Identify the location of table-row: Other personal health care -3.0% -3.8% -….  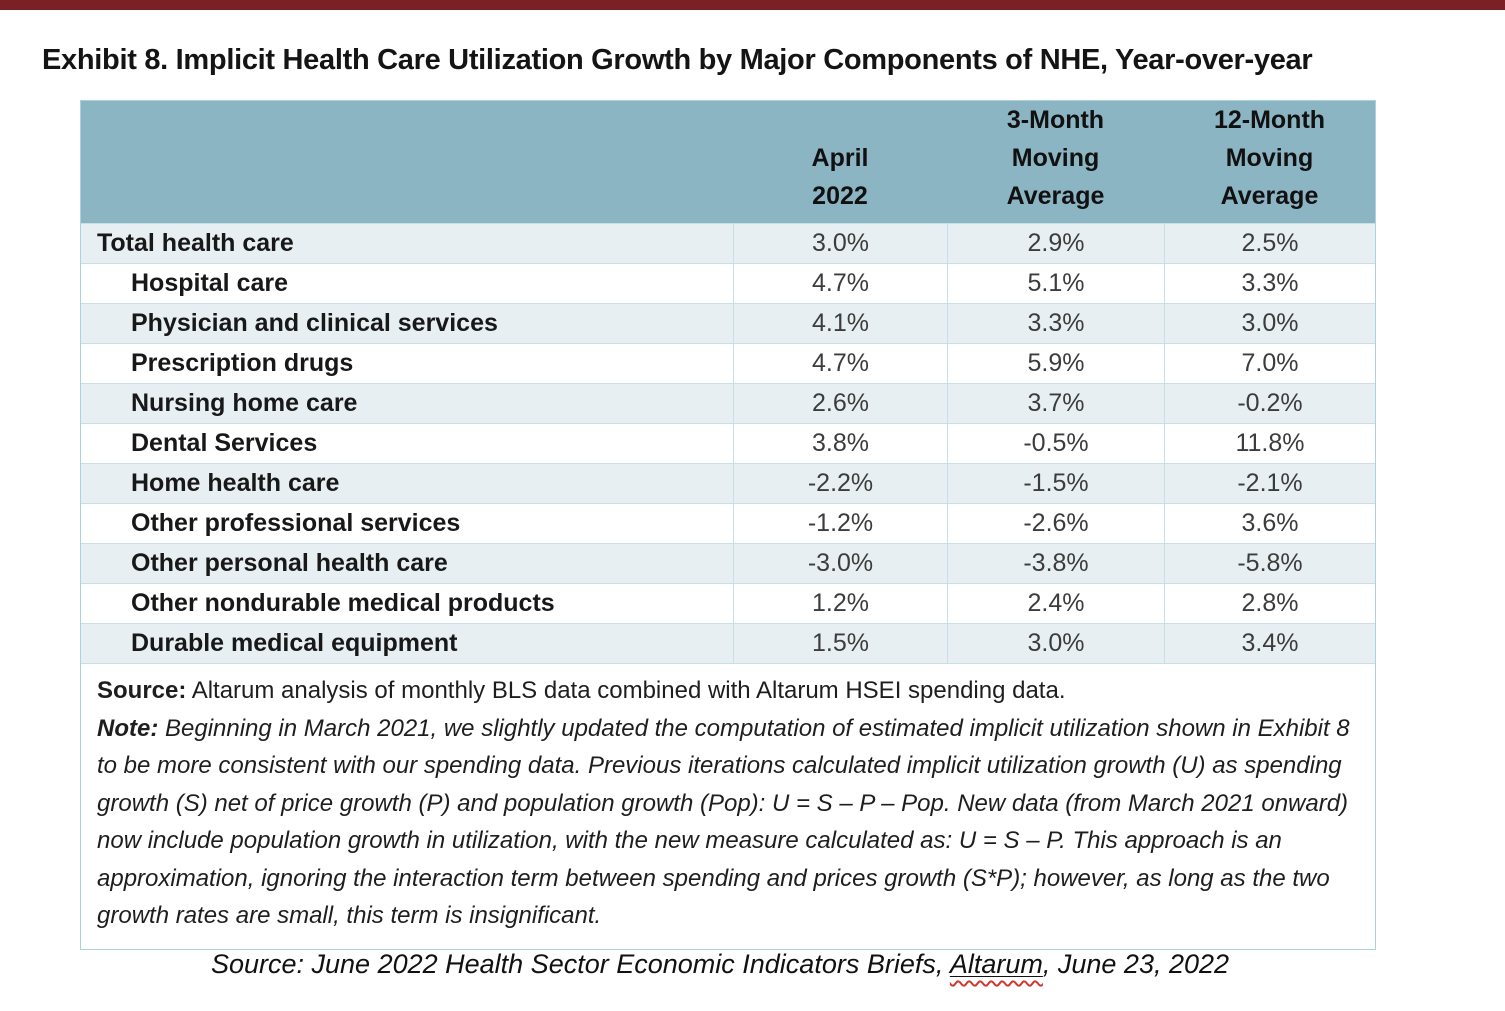
(728, 563).